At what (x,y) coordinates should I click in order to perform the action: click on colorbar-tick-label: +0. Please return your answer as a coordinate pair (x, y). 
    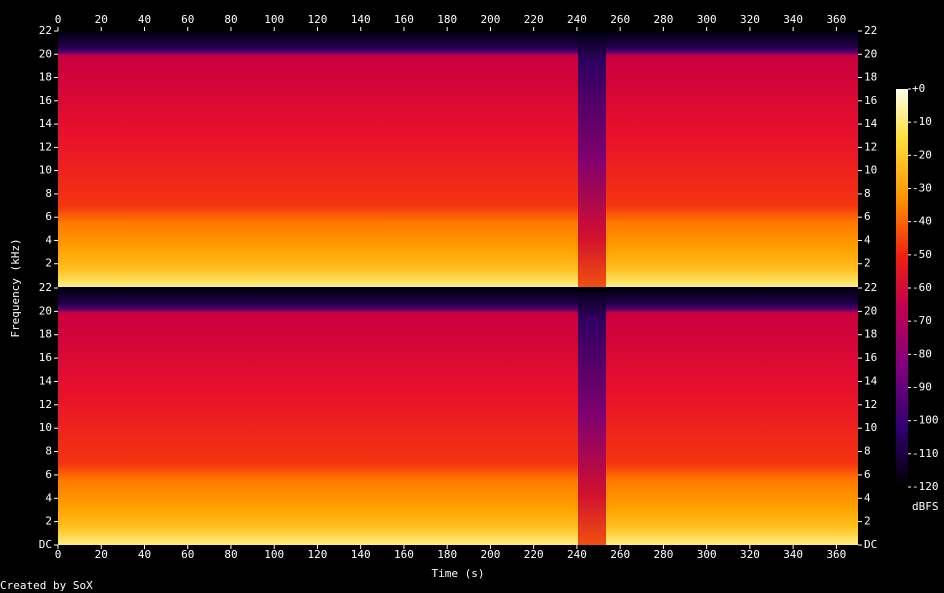
    Looking at the image, I should click on (918, 88).